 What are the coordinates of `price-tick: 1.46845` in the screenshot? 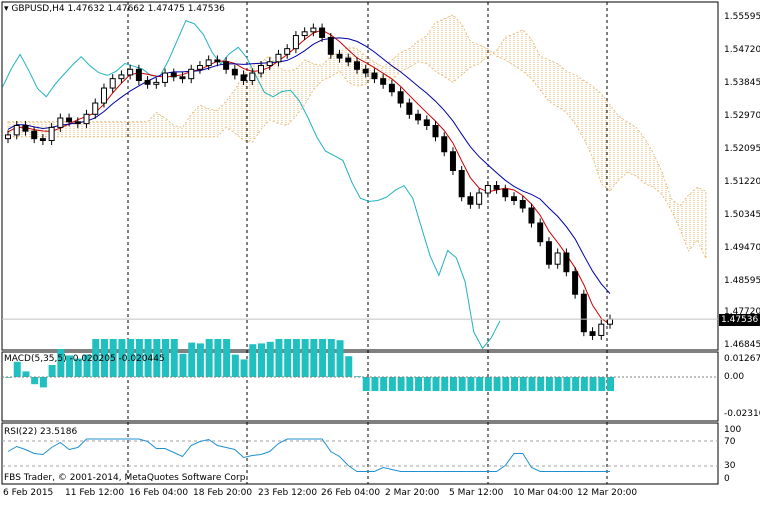 It's located at (742, 345).